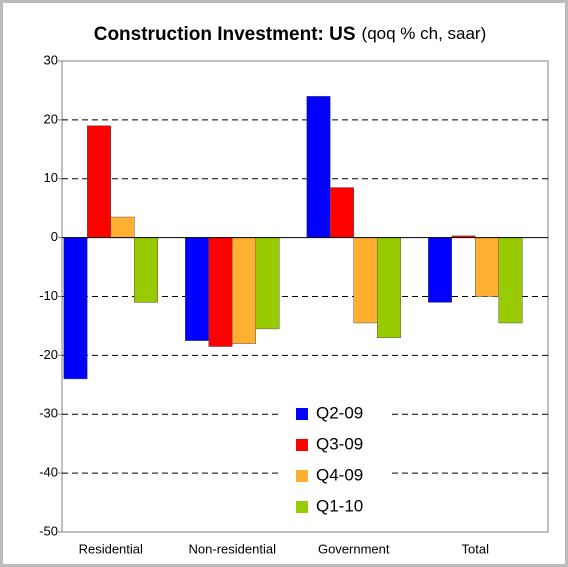 The image size is (568, 567). What do you see at coordinates (225, 34) in the screenshot?
I see `chart-title: Construction Investment: US` at bounding box center [225, 34].